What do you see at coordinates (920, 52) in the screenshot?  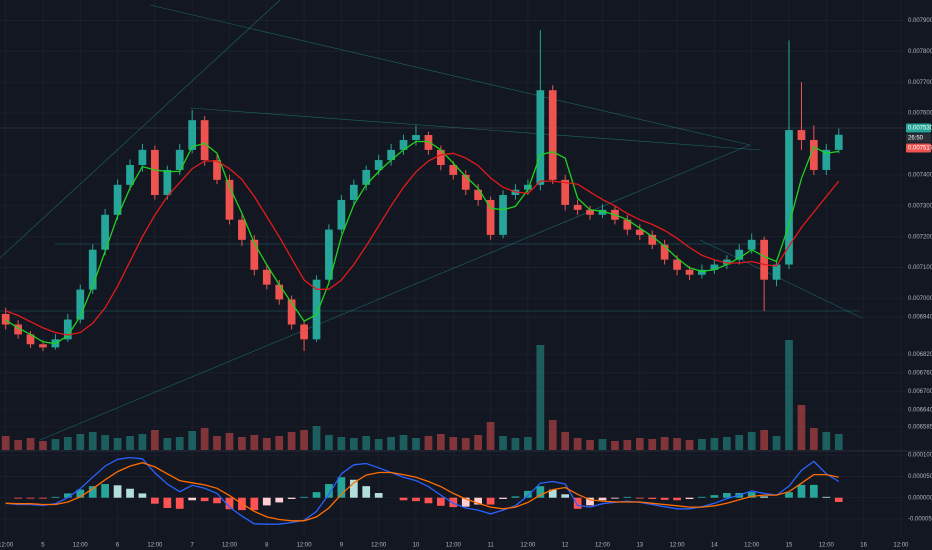 I see `y-tick-label: 0.007800` at bounding box center [920, 52].